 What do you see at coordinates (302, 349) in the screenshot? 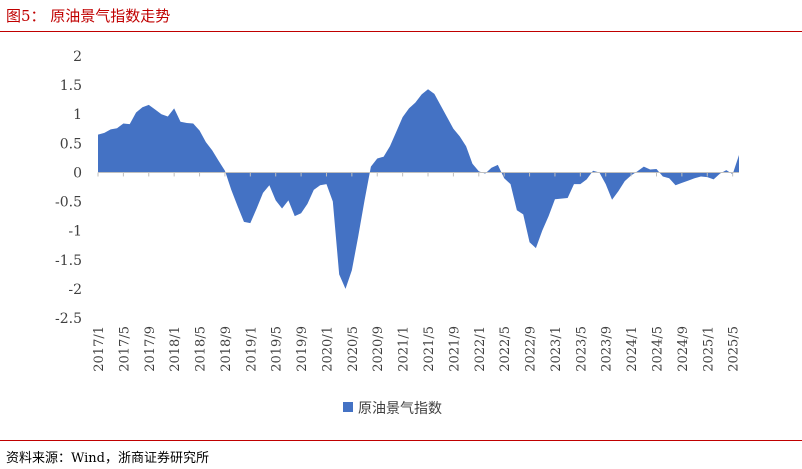
I see `x-tick-label: 2019/9` at bounding box center [302, 349].